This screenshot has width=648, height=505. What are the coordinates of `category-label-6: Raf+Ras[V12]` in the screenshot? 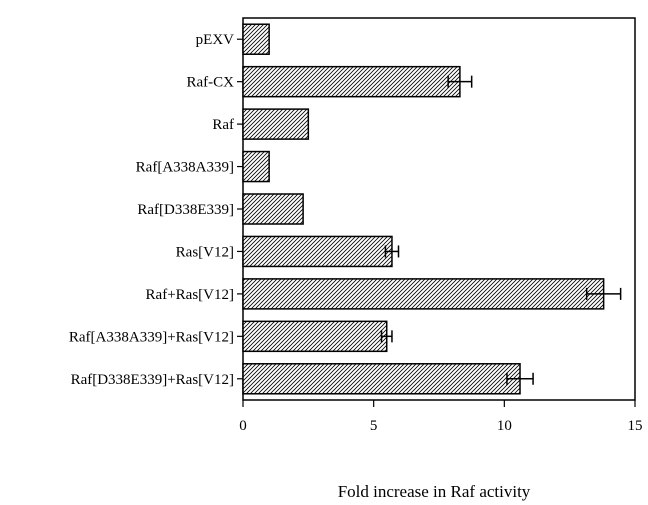 It's located at (190, 295).